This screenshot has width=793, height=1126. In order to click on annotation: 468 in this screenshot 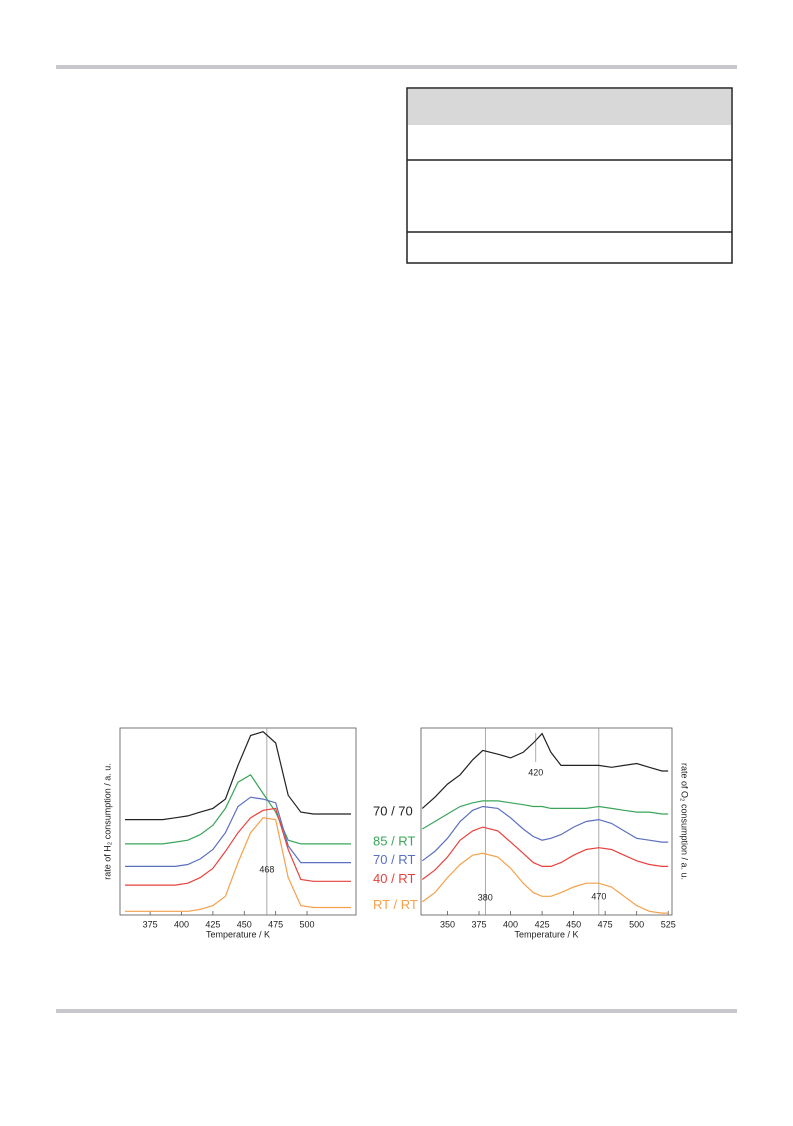, I will do `click(266, 869)`.